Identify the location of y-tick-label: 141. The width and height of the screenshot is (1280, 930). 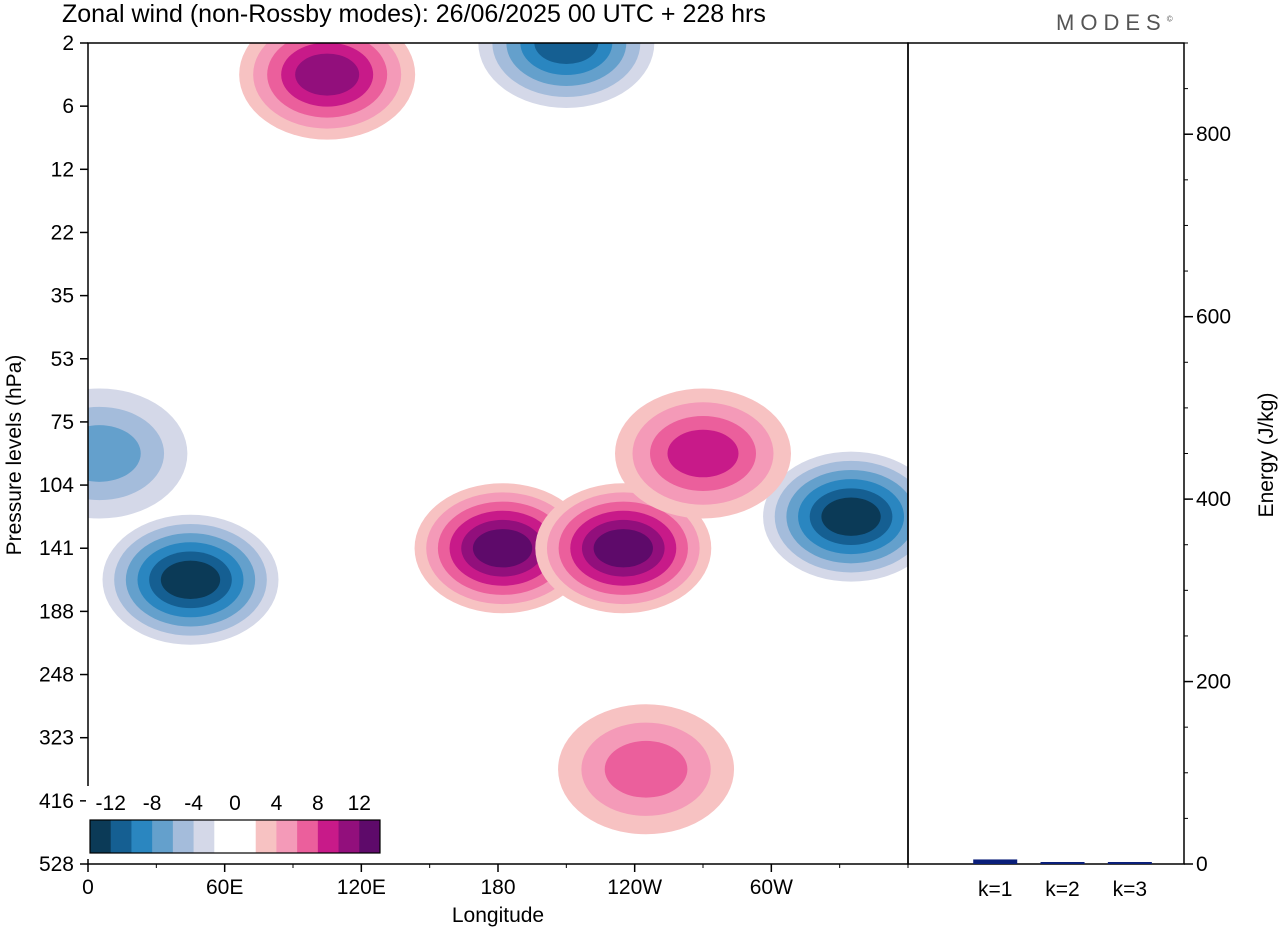
(56, 548).